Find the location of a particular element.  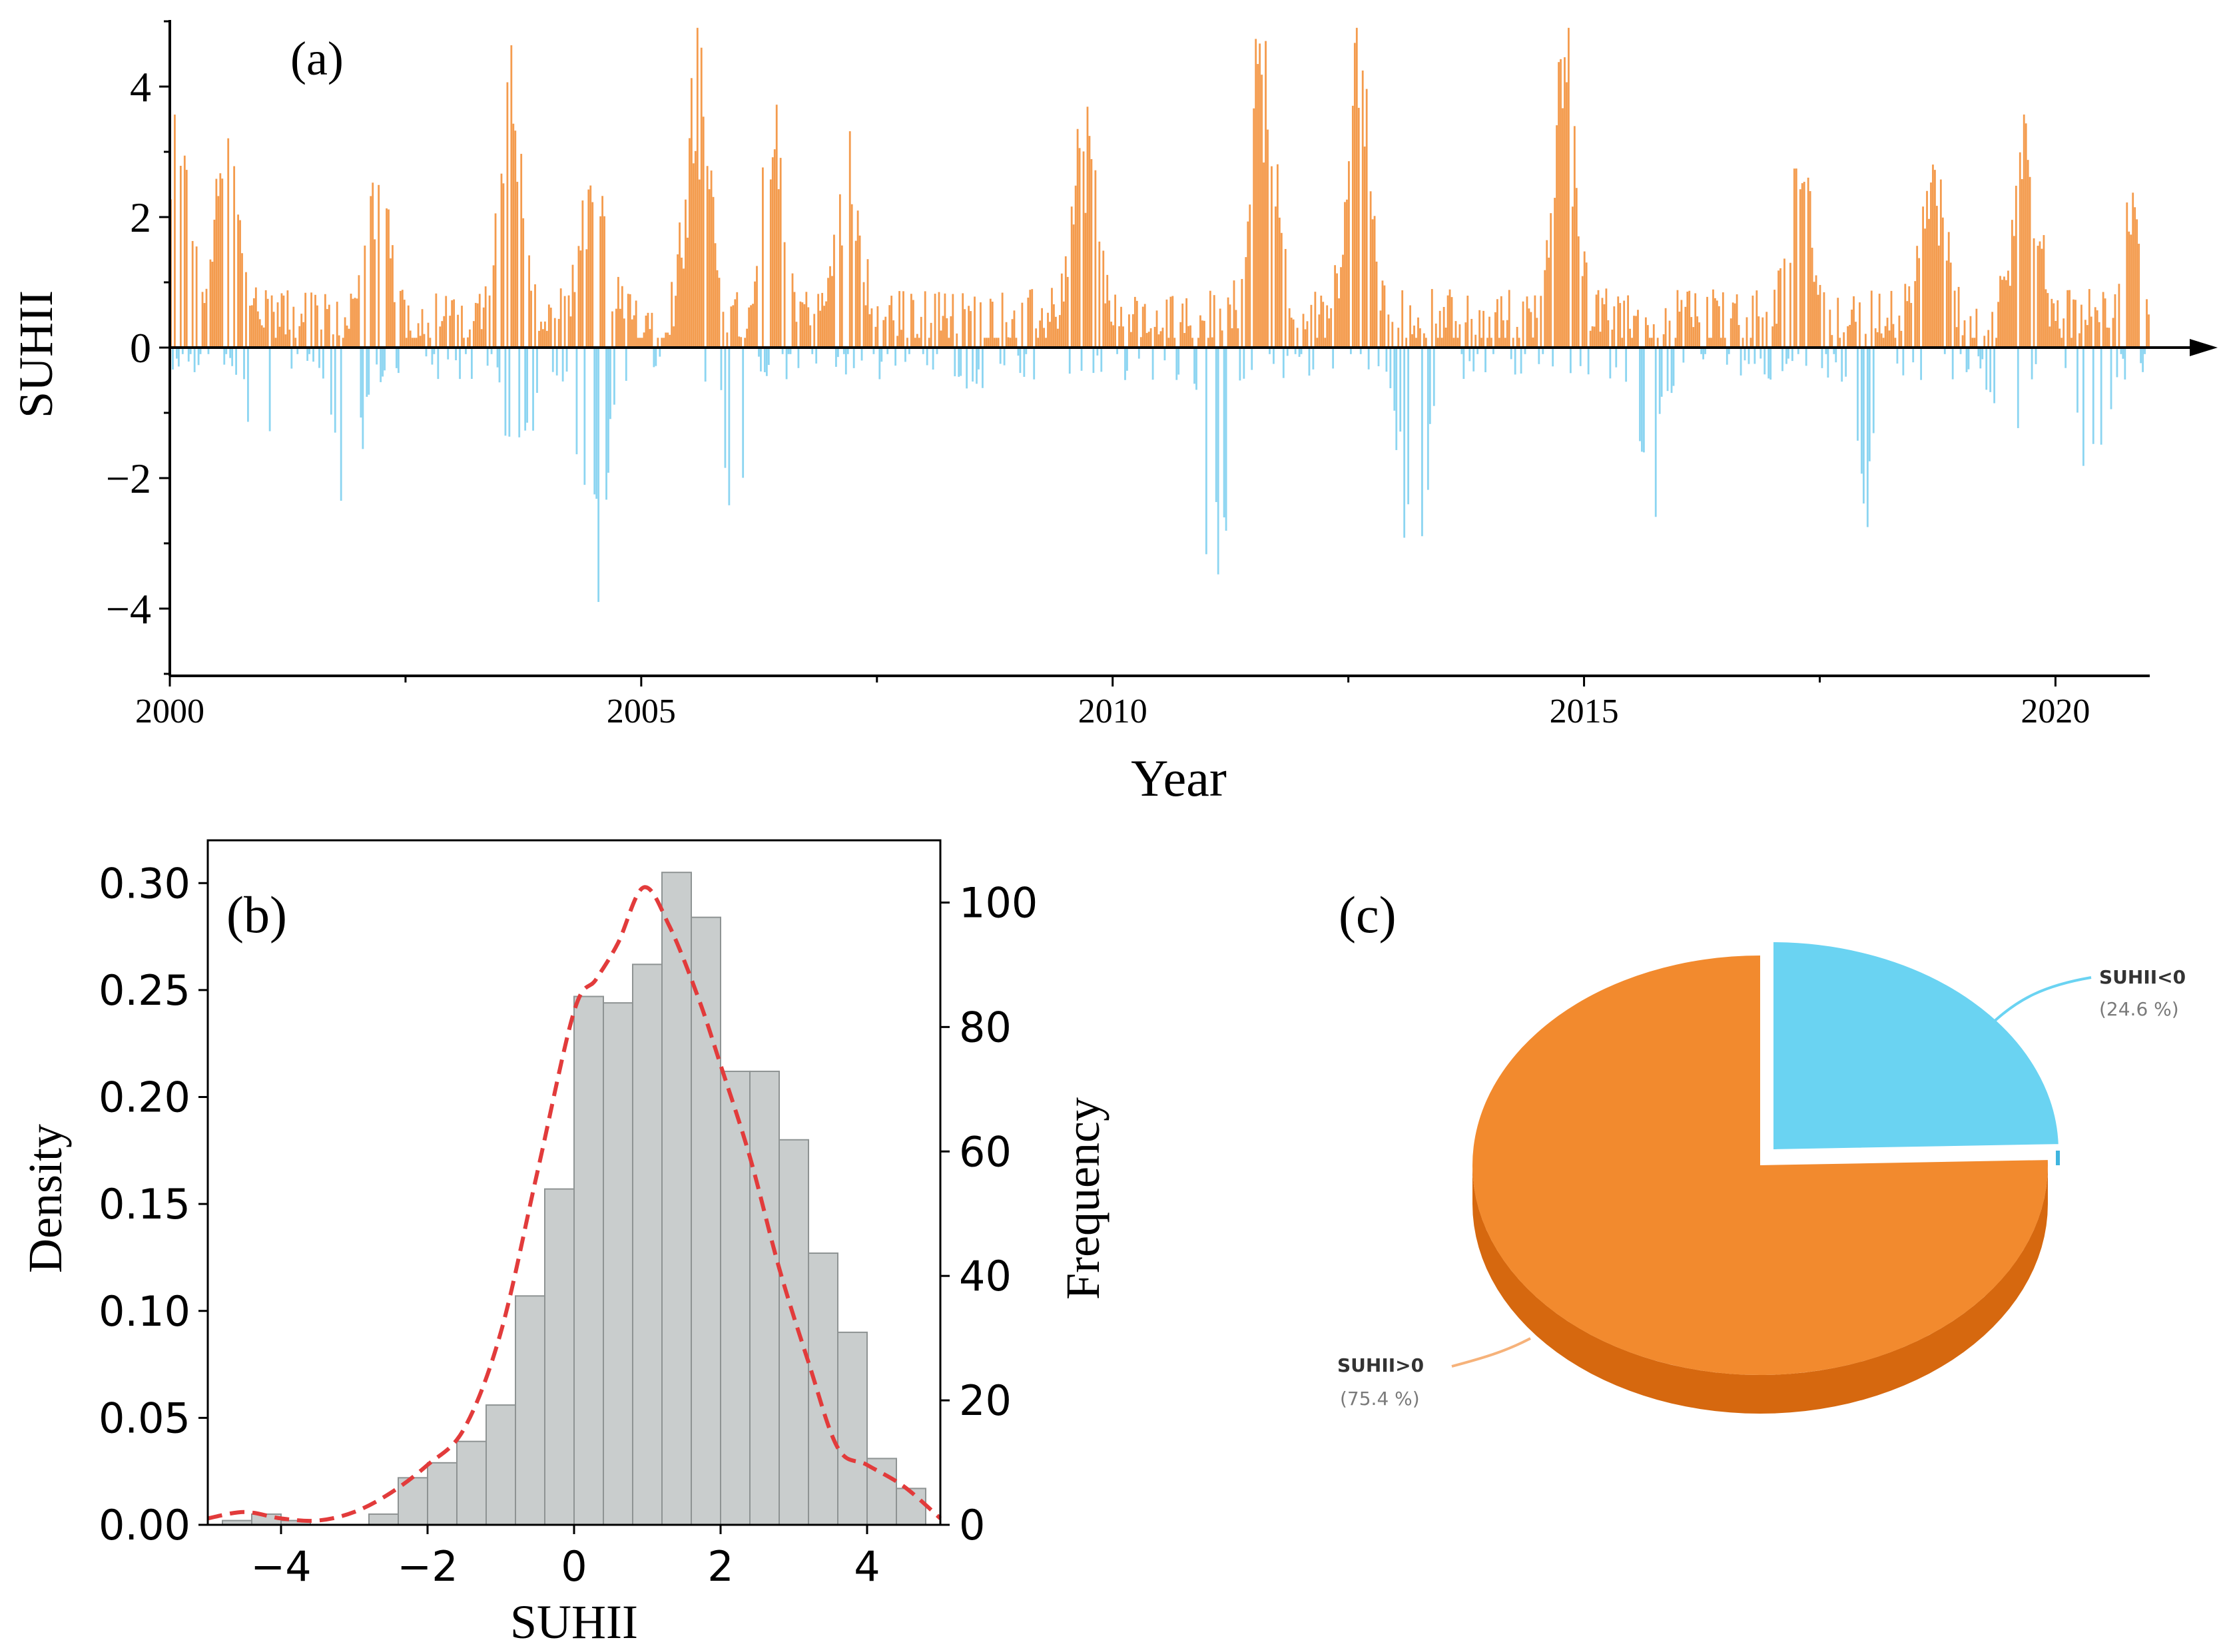

panel-a-y-tick-label: −4 is located at coordinates (128, 609).